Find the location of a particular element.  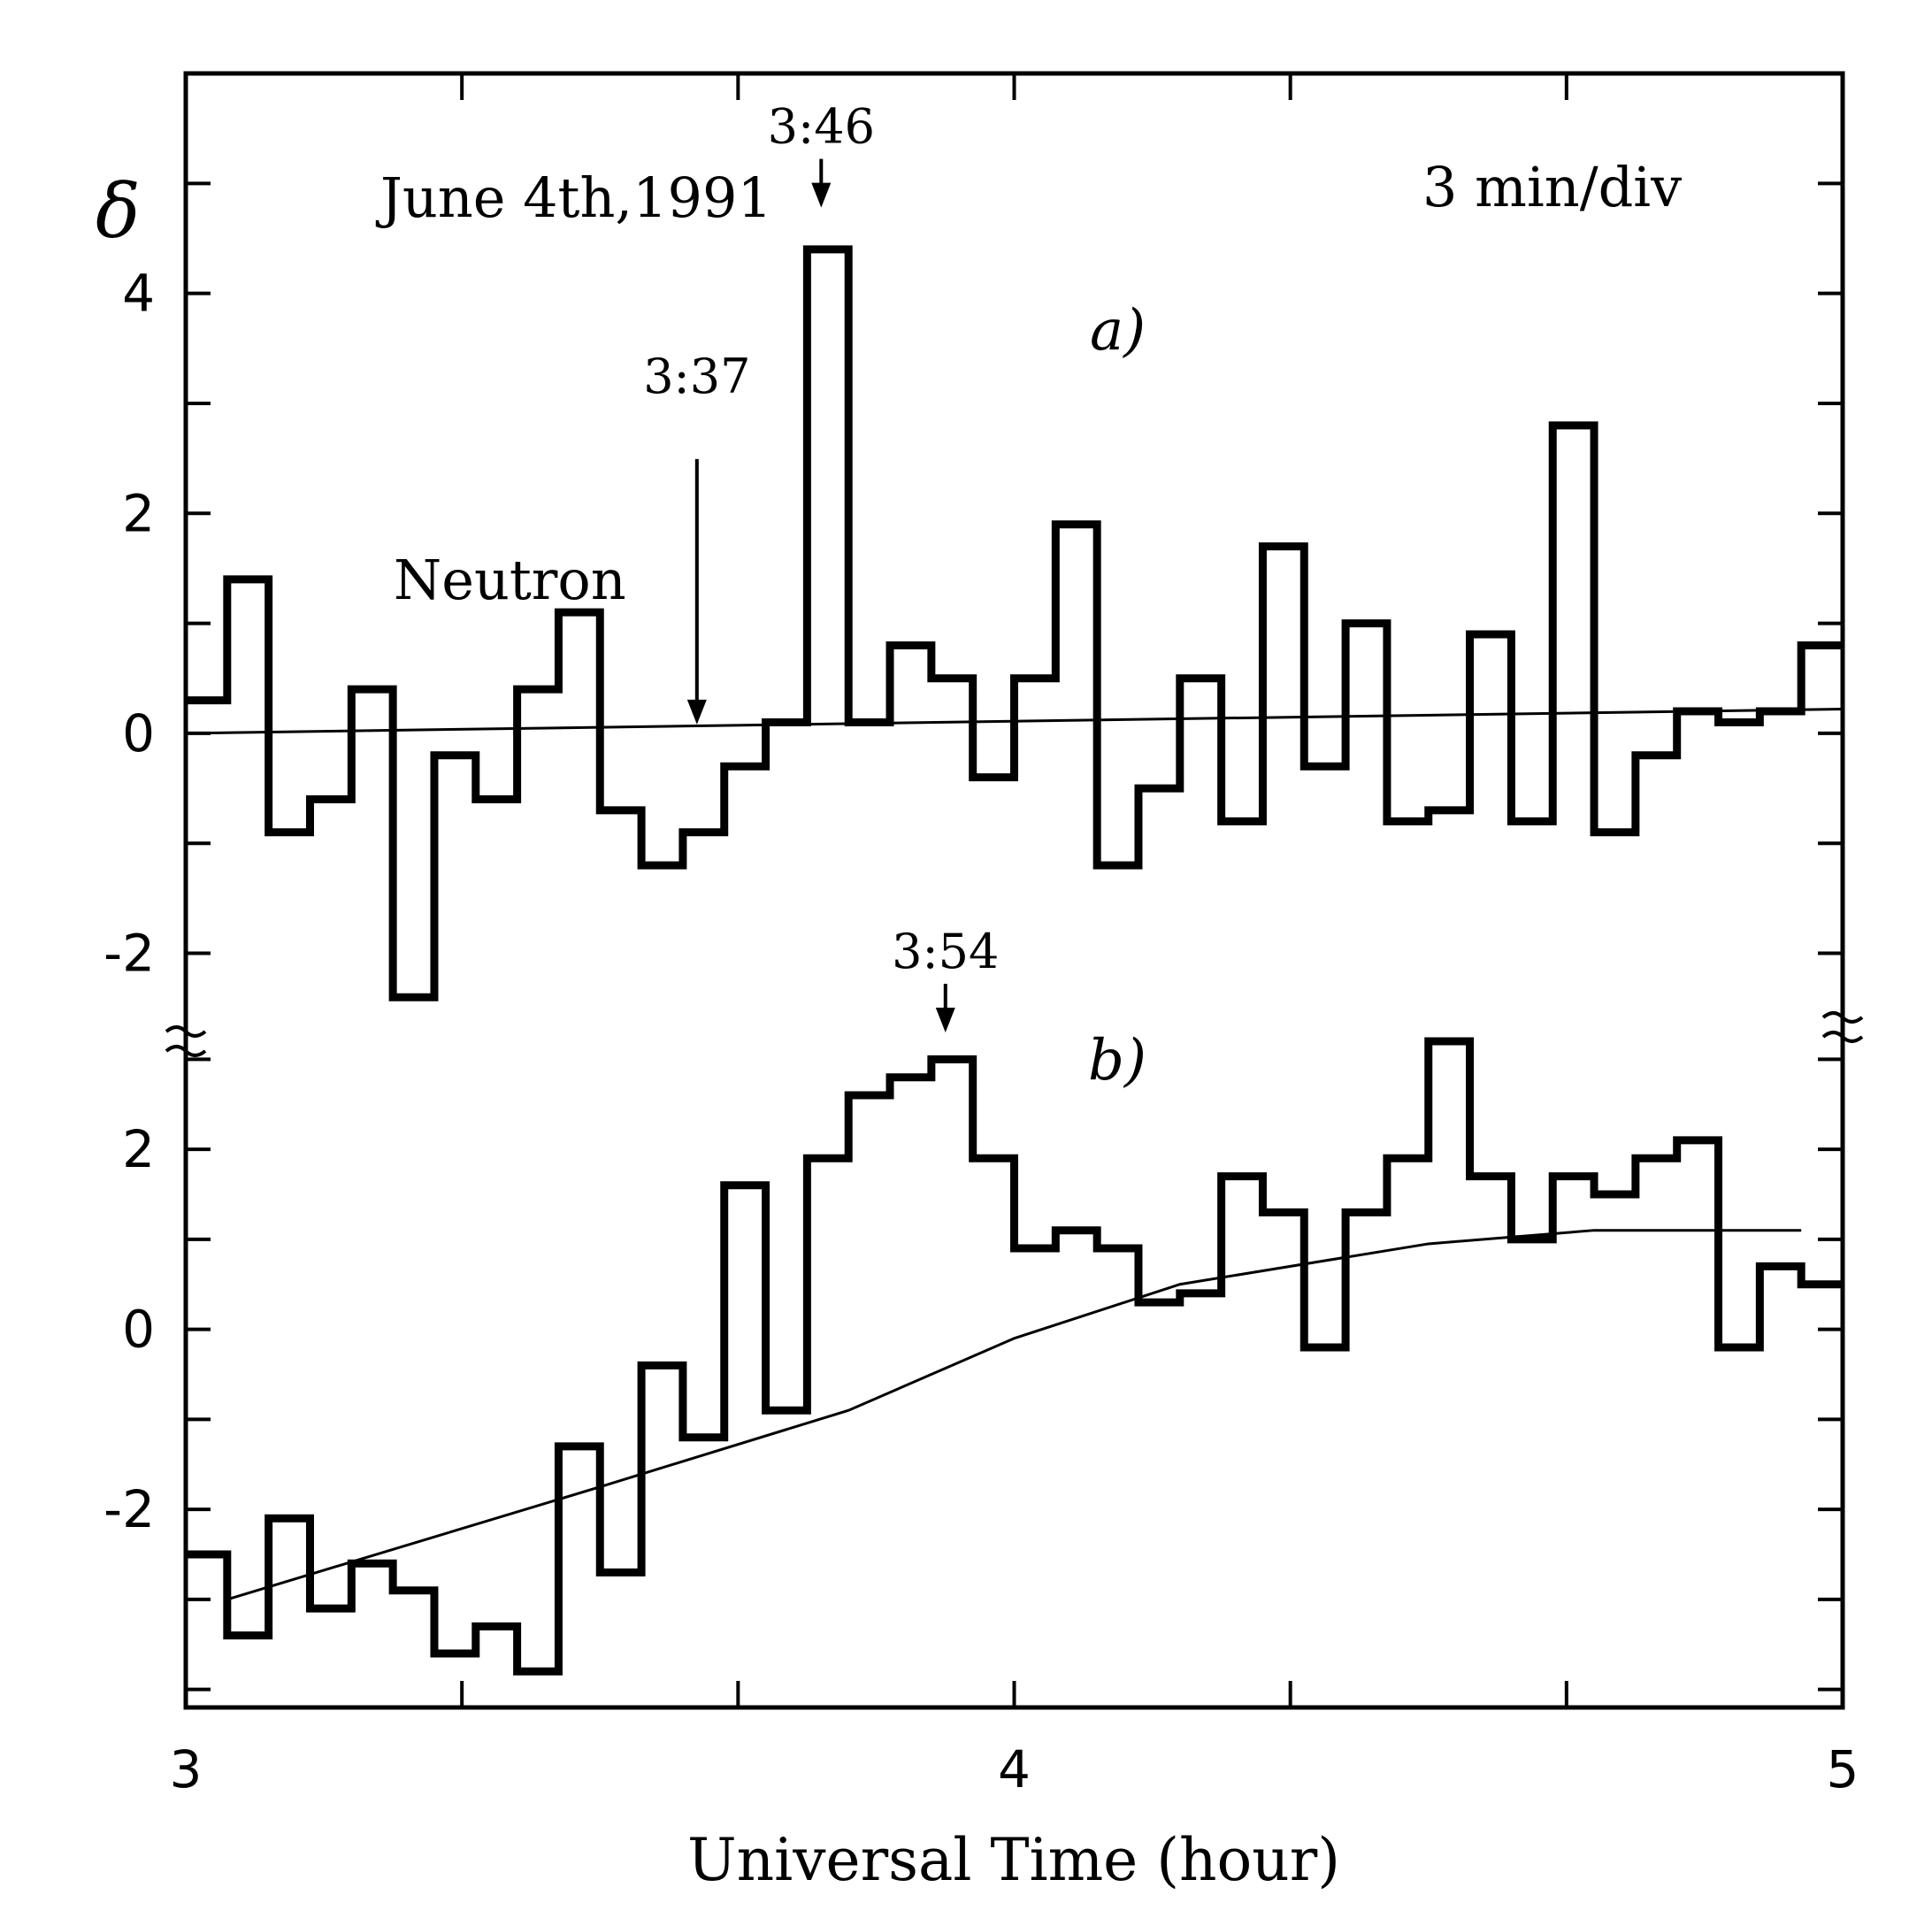

annotation-label: 3:54 is located at coordinates (945, 951).